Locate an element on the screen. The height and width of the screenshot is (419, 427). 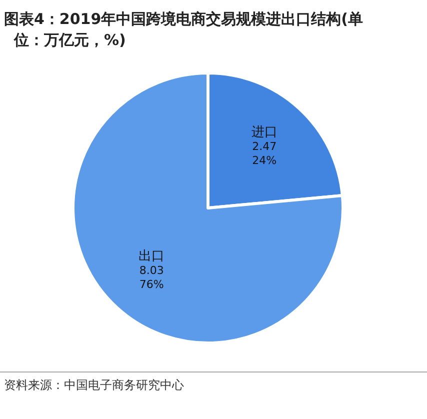
chart-title: 图表4：2019年中国跨境电商交易规模进出口结构(单位：万亿元，%) is located at coordinates (184, 29).